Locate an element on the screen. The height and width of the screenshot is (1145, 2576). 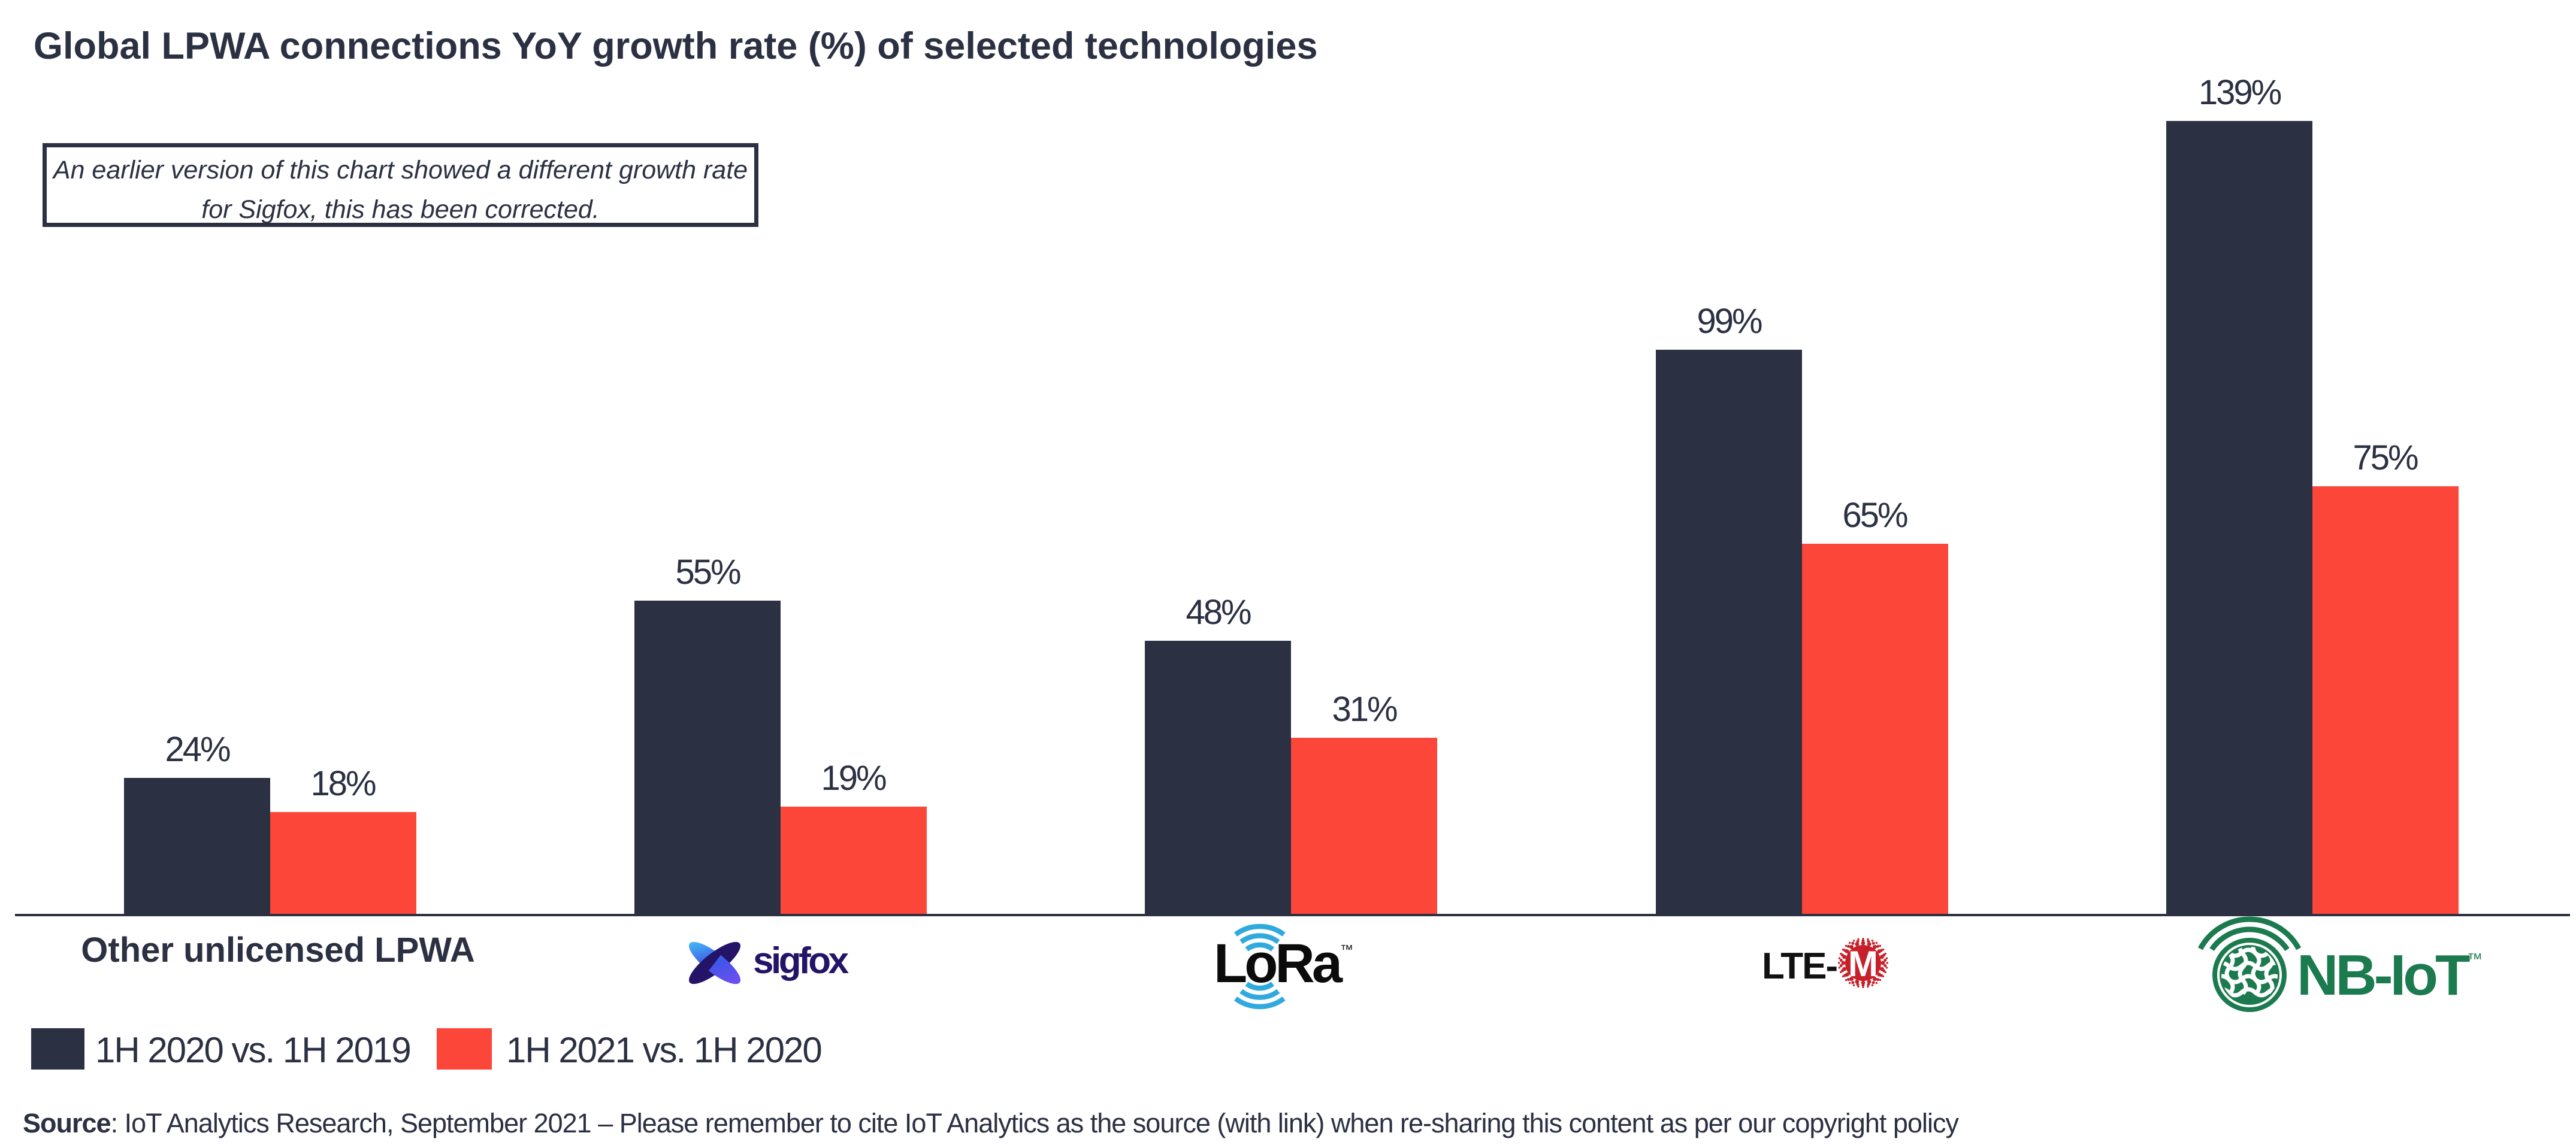
svg-text: ™ is located at coordinates (1346, 949).